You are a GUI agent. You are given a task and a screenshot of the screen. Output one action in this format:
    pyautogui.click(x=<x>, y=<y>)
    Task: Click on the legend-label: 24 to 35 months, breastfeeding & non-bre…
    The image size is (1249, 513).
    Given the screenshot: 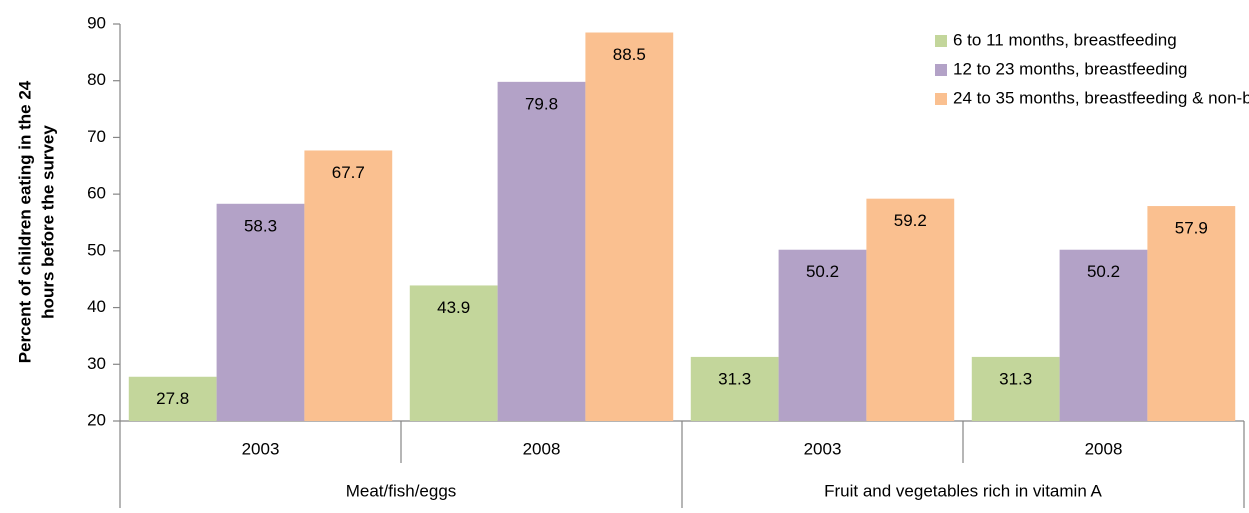 What is the action you would take?
    pyautogui.click(x=1101, y=97)
    